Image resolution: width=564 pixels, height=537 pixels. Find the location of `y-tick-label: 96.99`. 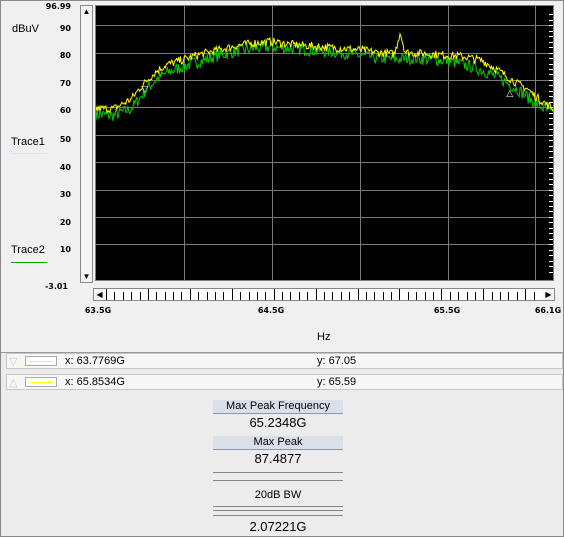

y-tick-label: 96.99 is located at coordinates (58, 6).